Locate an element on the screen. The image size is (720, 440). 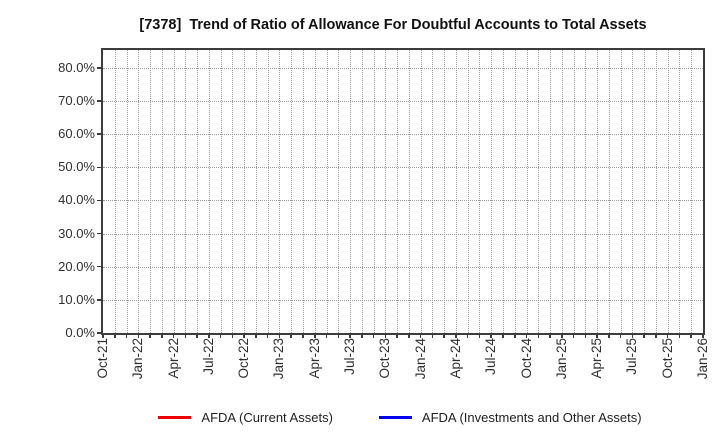
x-tick-label: Apr-23 is located at coordinates (314, 358).